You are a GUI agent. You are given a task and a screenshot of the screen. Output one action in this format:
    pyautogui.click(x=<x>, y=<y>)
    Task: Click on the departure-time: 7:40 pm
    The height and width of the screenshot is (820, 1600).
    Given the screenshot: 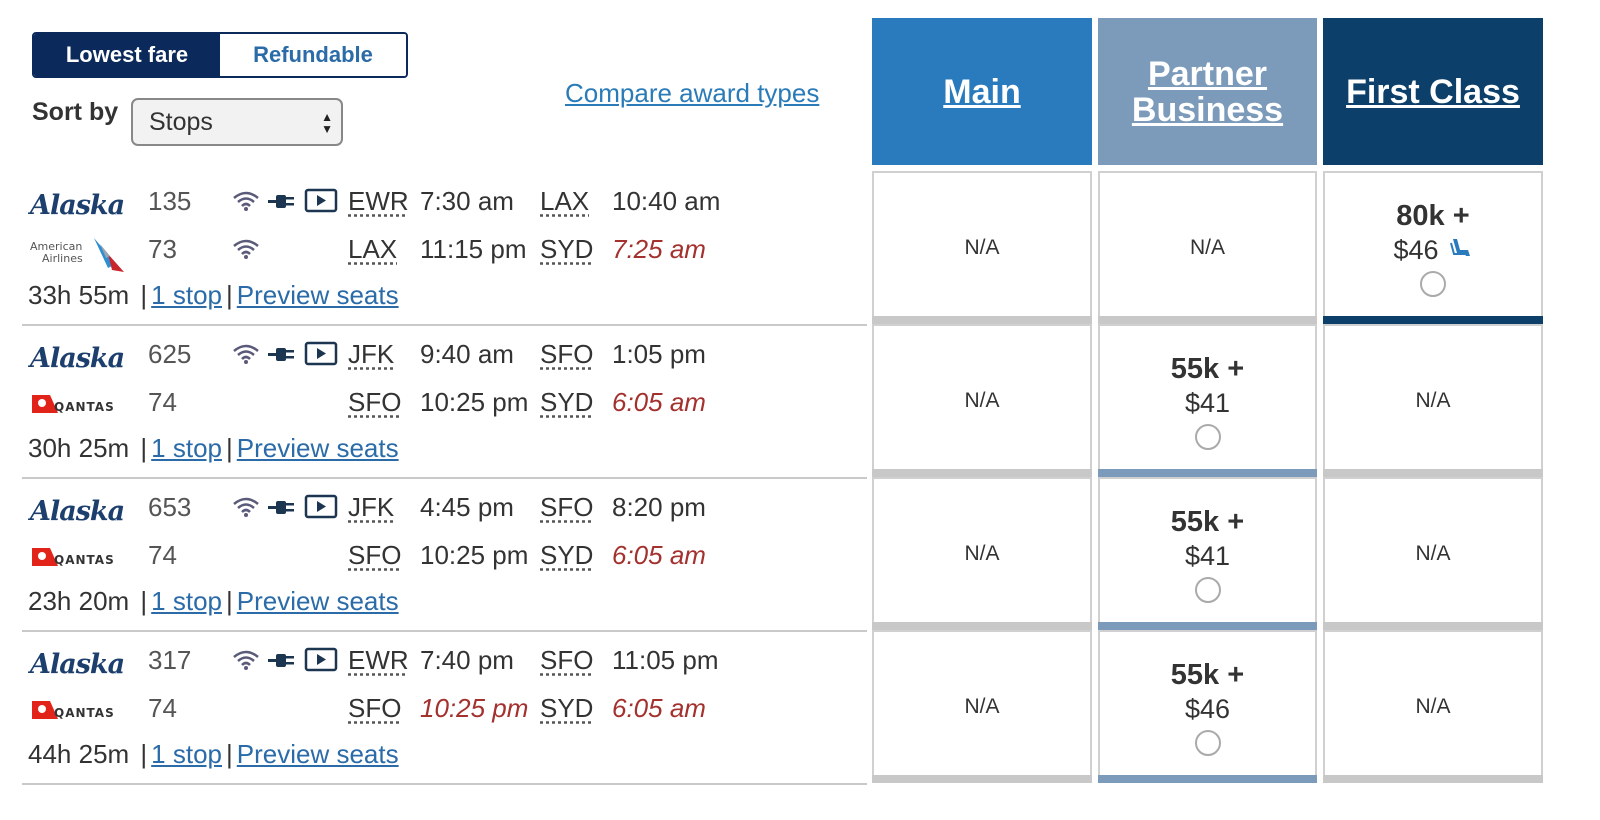 What is the action you would take?
    pyautogui.click(x=467, y=660)
    